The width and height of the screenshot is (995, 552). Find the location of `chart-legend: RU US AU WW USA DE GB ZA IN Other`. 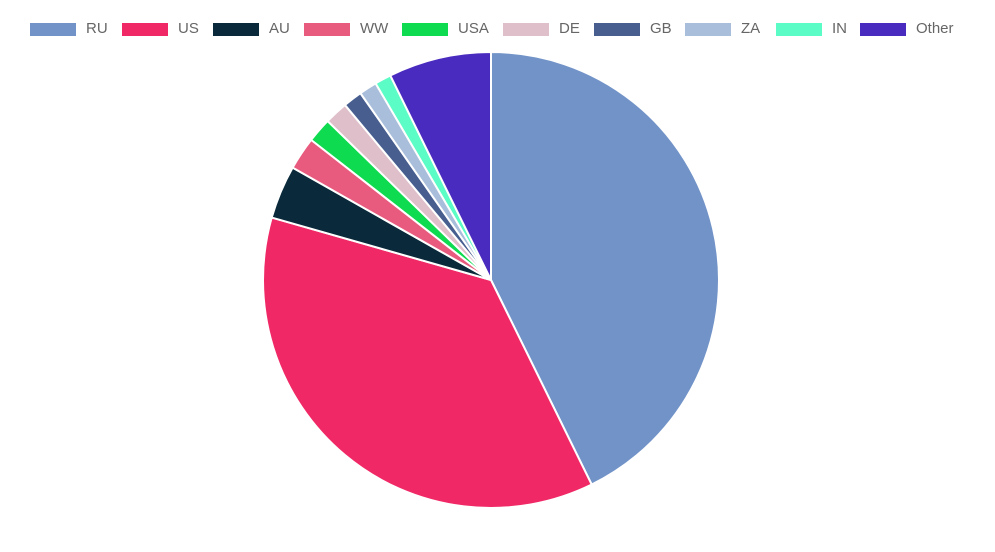

chart-legend: RU US AU WW USA DE GB ZA IN Other is located at coordinates (497, 25).